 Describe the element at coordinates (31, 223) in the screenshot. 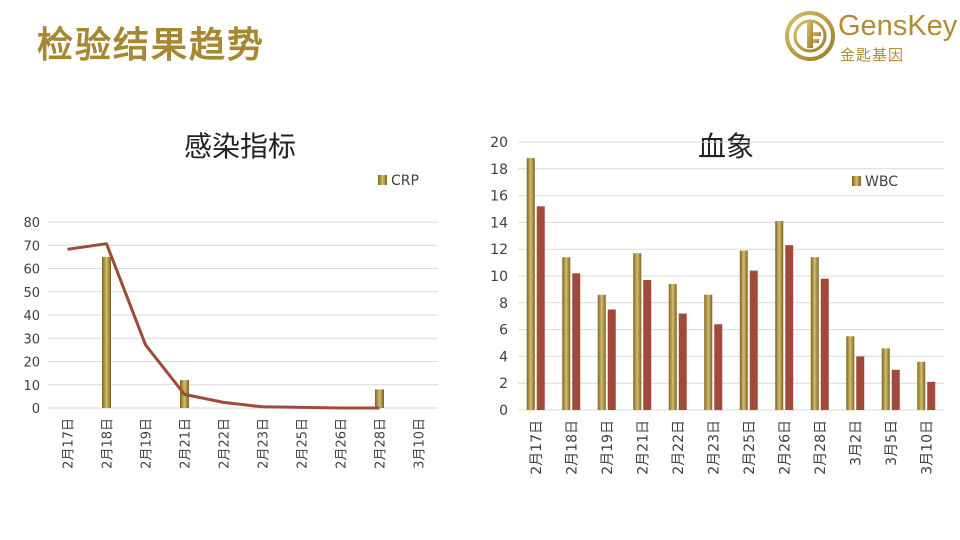

I see `y-left-tick-label: 80` at that location.